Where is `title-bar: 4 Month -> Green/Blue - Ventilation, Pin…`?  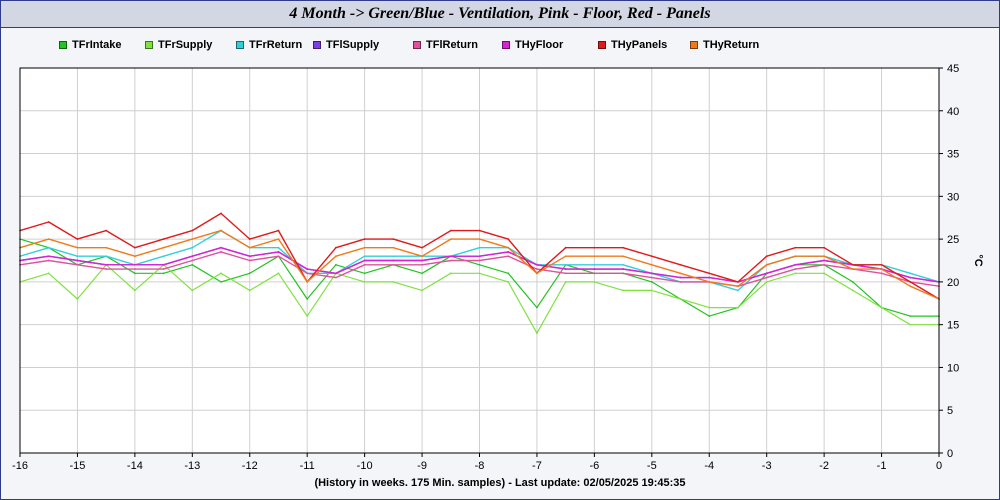
title-bar: 4 Month -> Green/Blue - Ventilation, Pin… is located at coordinates (500, 14).